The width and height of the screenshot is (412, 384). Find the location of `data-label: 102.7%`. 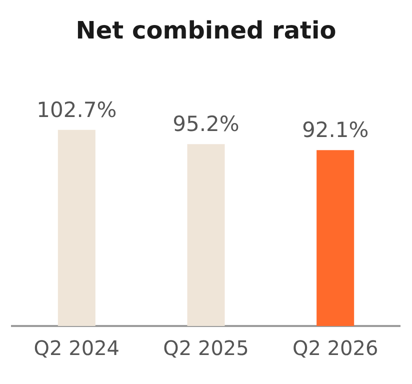

data-label: 102.7% is located at coordinates (76, 110).